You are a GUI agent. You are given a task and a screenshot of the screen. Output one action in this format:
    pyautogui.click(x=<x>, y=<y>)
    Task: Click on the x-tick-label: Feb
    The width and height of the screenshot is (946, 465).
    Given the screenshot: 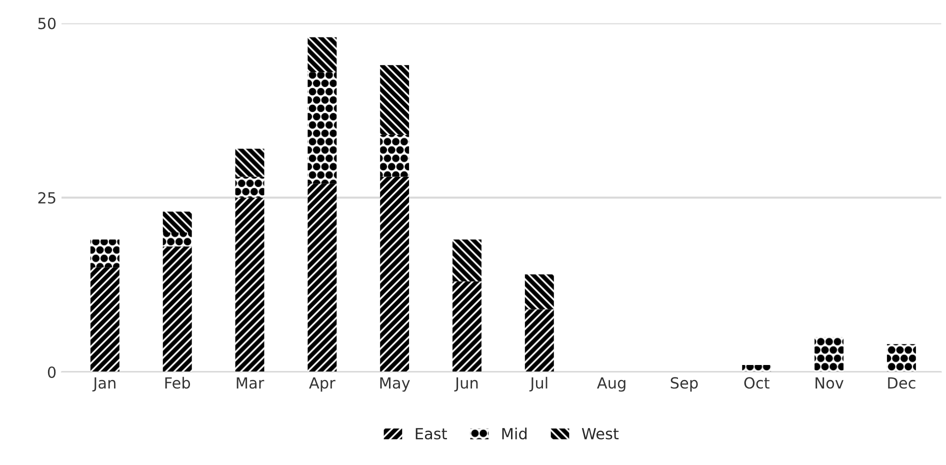 What is the action you would take?
    pyautogui.click(x=177, y=382)
    